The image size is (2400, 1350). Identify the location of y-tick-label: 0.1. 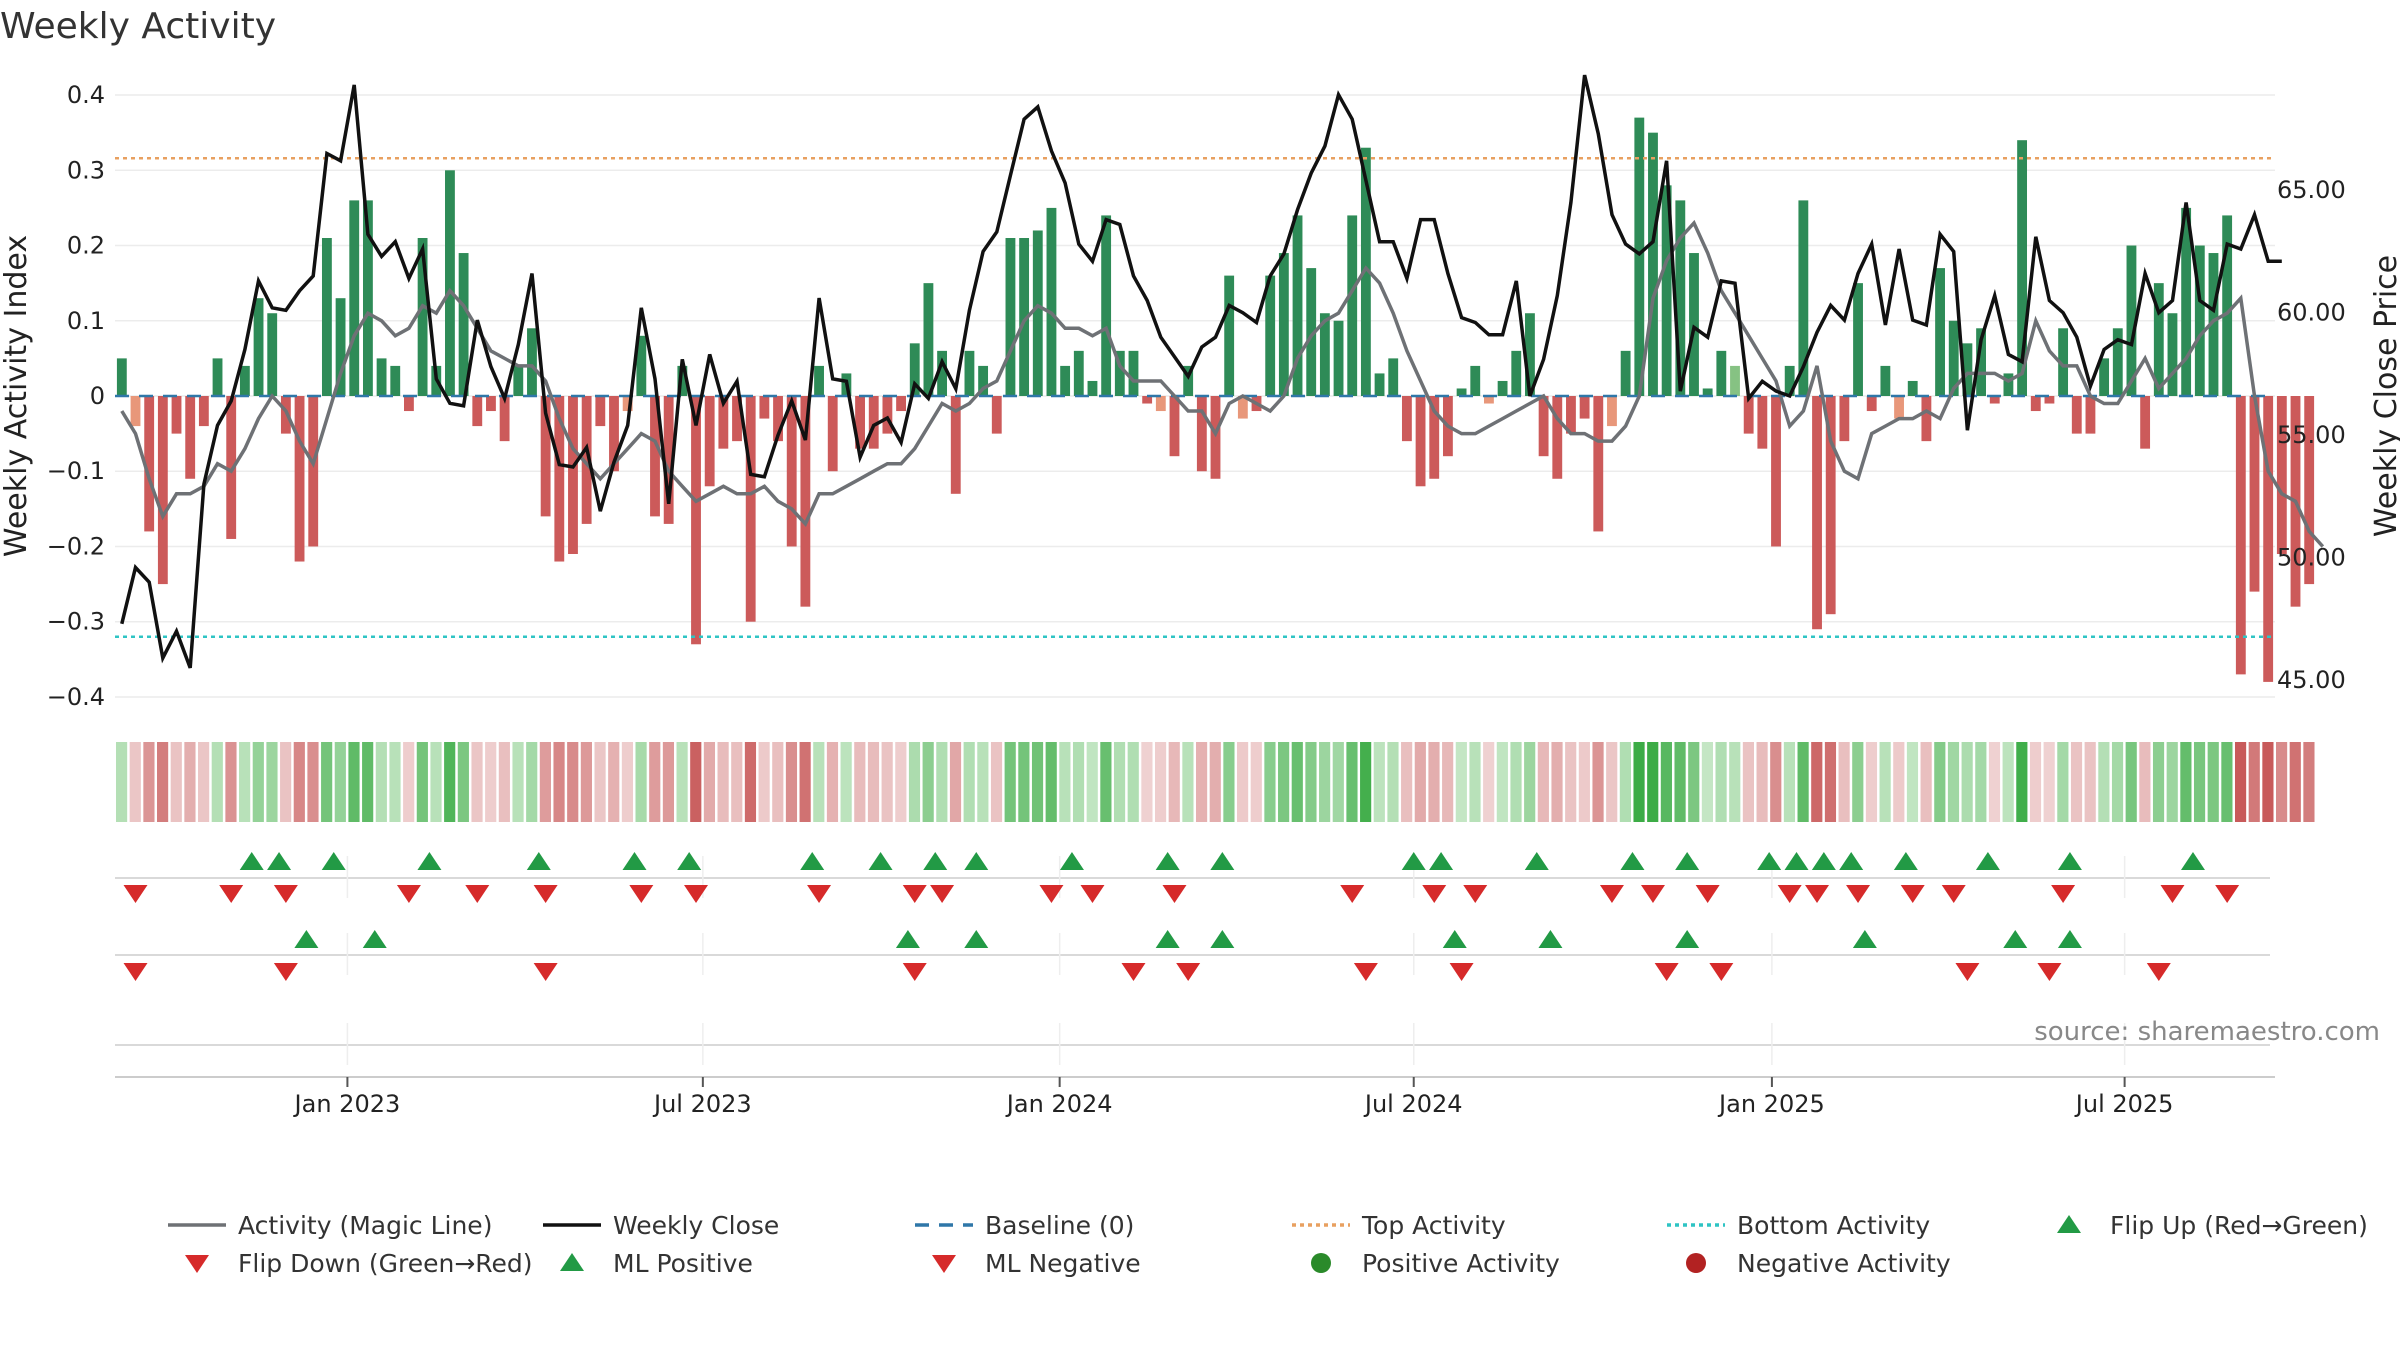
(86, 321).